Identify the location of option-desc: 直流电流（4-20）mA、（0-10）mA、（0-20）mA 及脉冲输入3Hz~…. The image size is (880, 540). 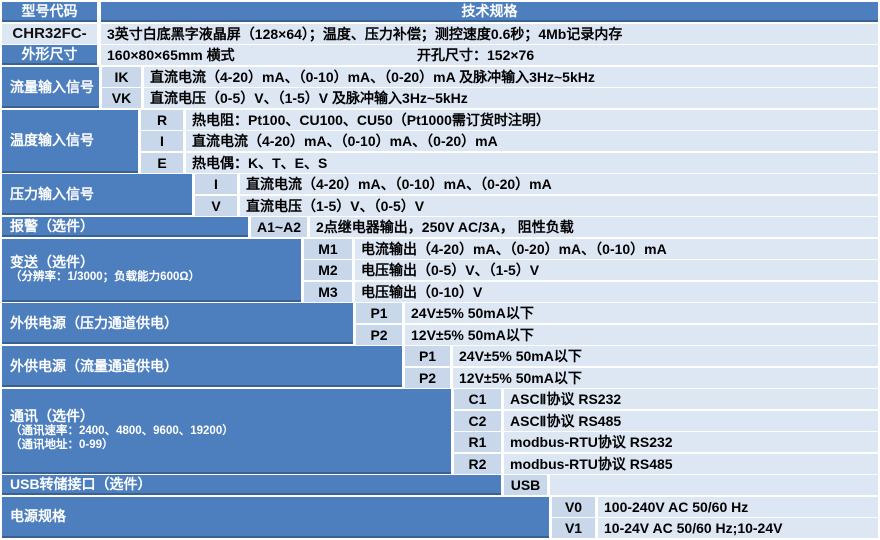
(511, 77).